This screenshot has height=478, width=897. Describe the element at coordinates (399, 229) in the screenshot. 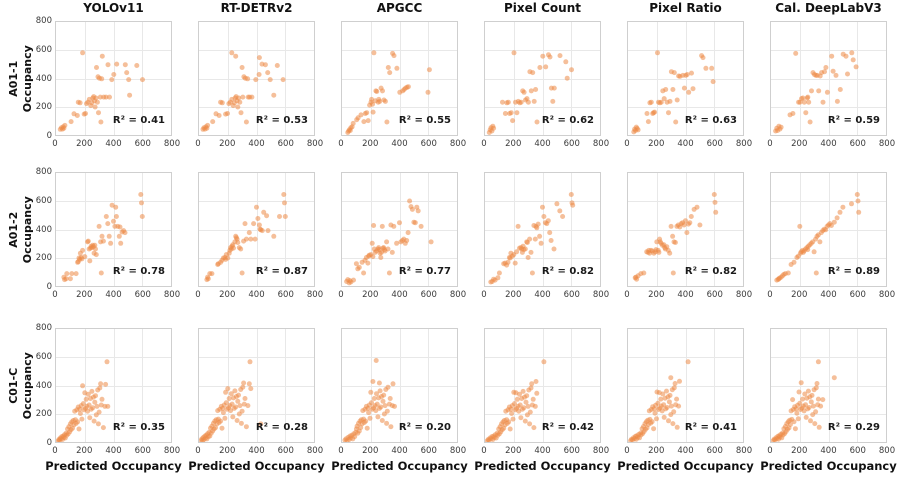

I see `scatter-panel: R² = 0.77` at that location.